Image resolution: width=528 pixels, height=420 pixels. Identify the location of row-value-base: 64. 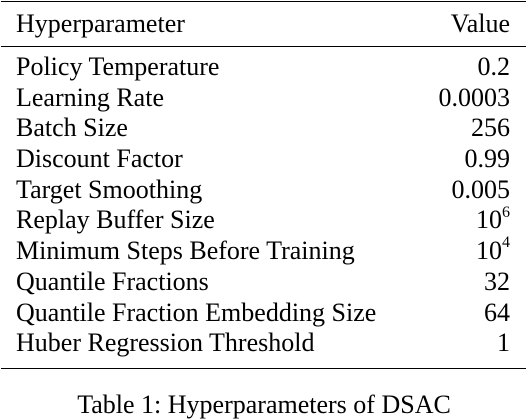
(497, 312).